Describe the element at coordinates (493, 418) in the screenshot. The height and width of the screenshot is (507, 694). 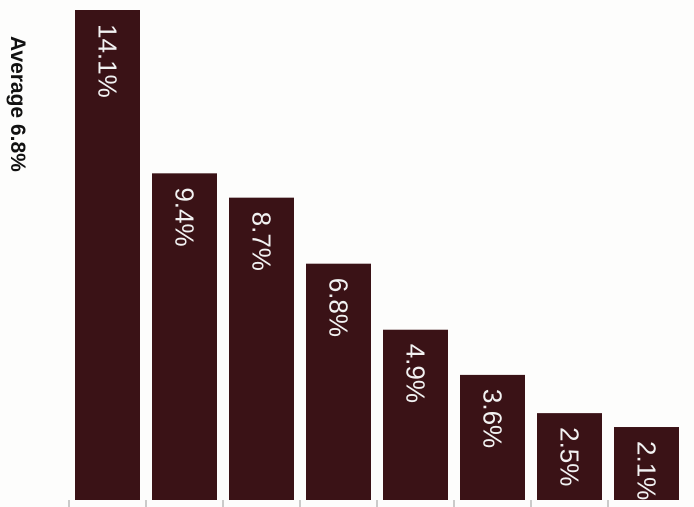
I see `bar-value-label: 3.6%` at that location.